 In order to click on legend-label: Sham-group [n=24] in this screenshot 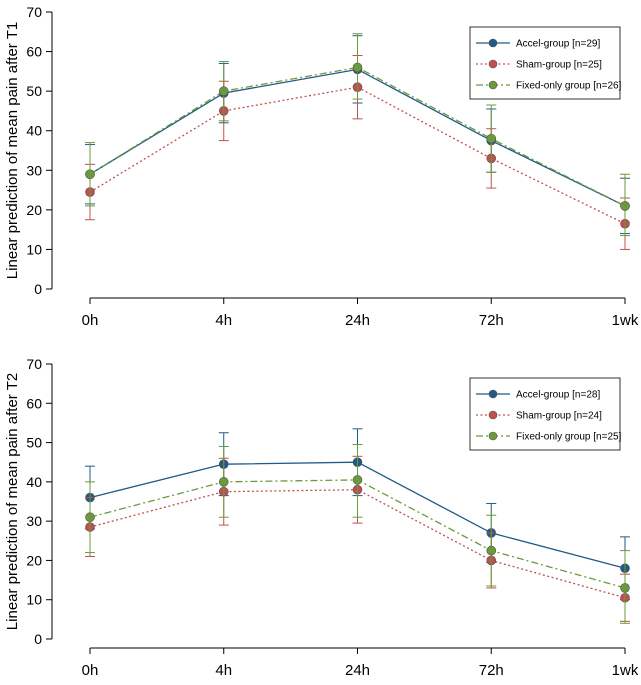, I will do `click(559, 416)`.